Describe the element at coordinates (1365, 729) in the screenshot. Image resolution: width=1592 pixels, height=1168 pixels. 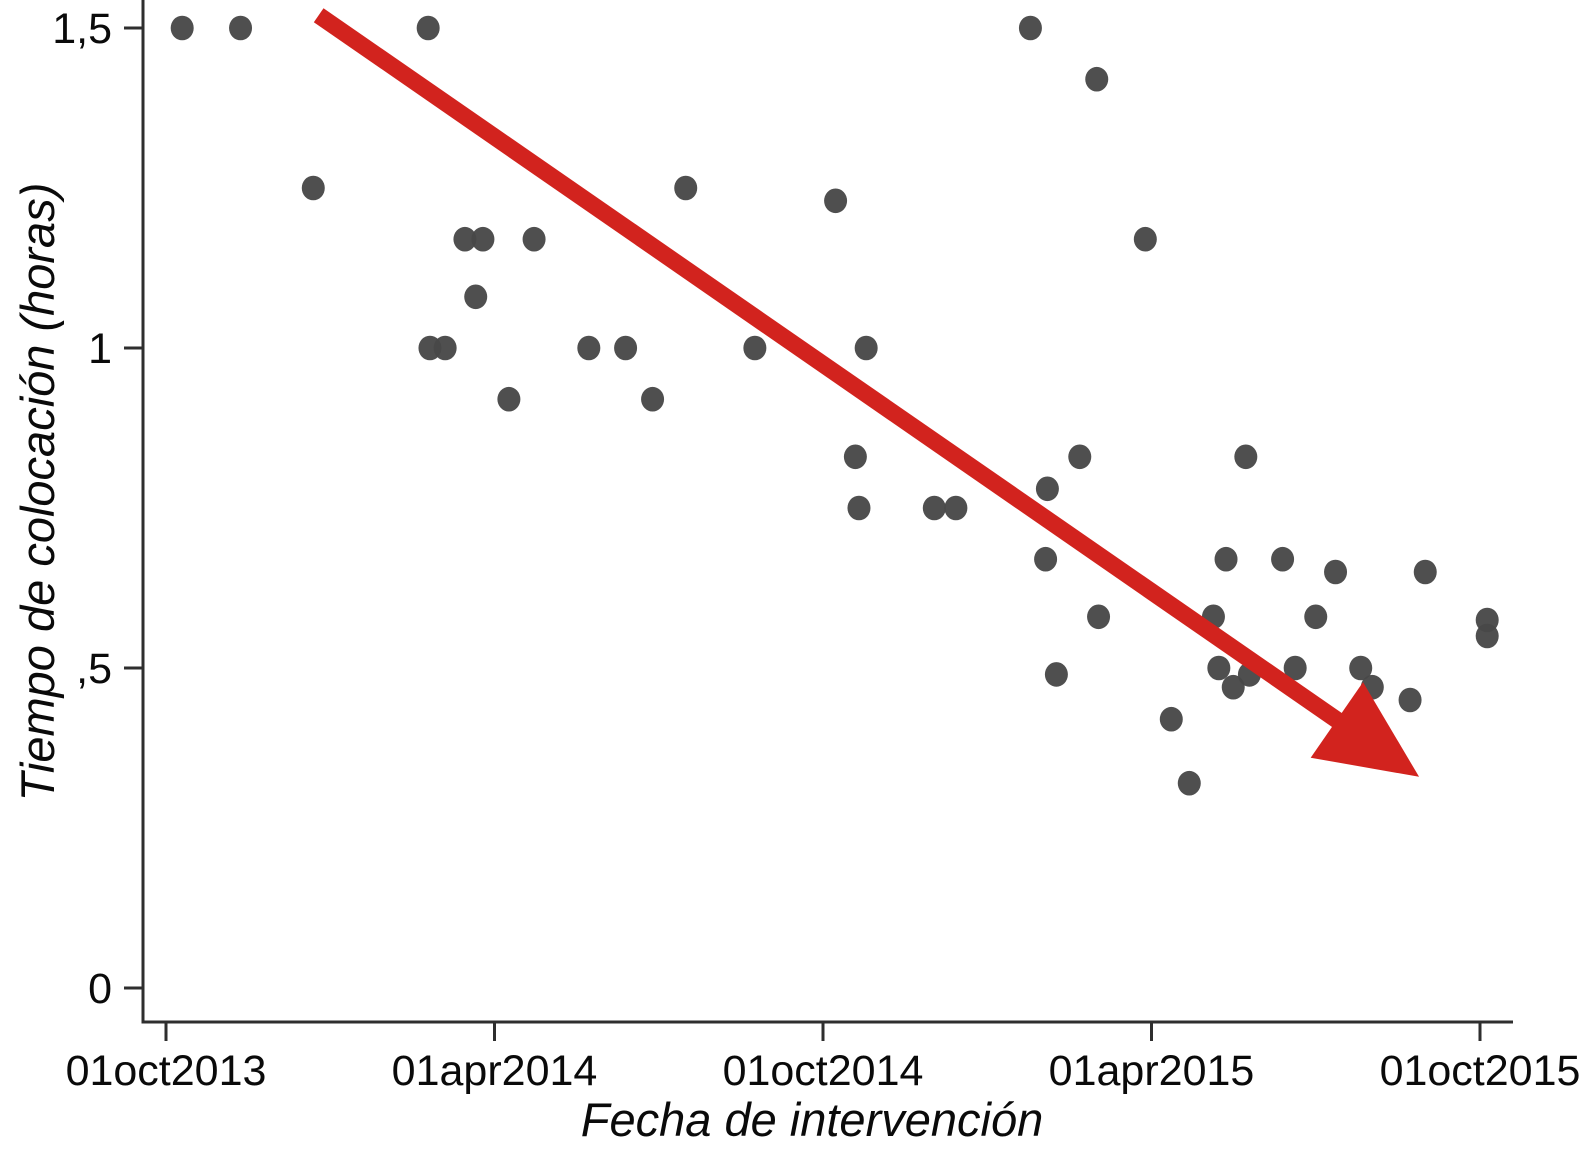
I see `trend-arrow-head` at that location.